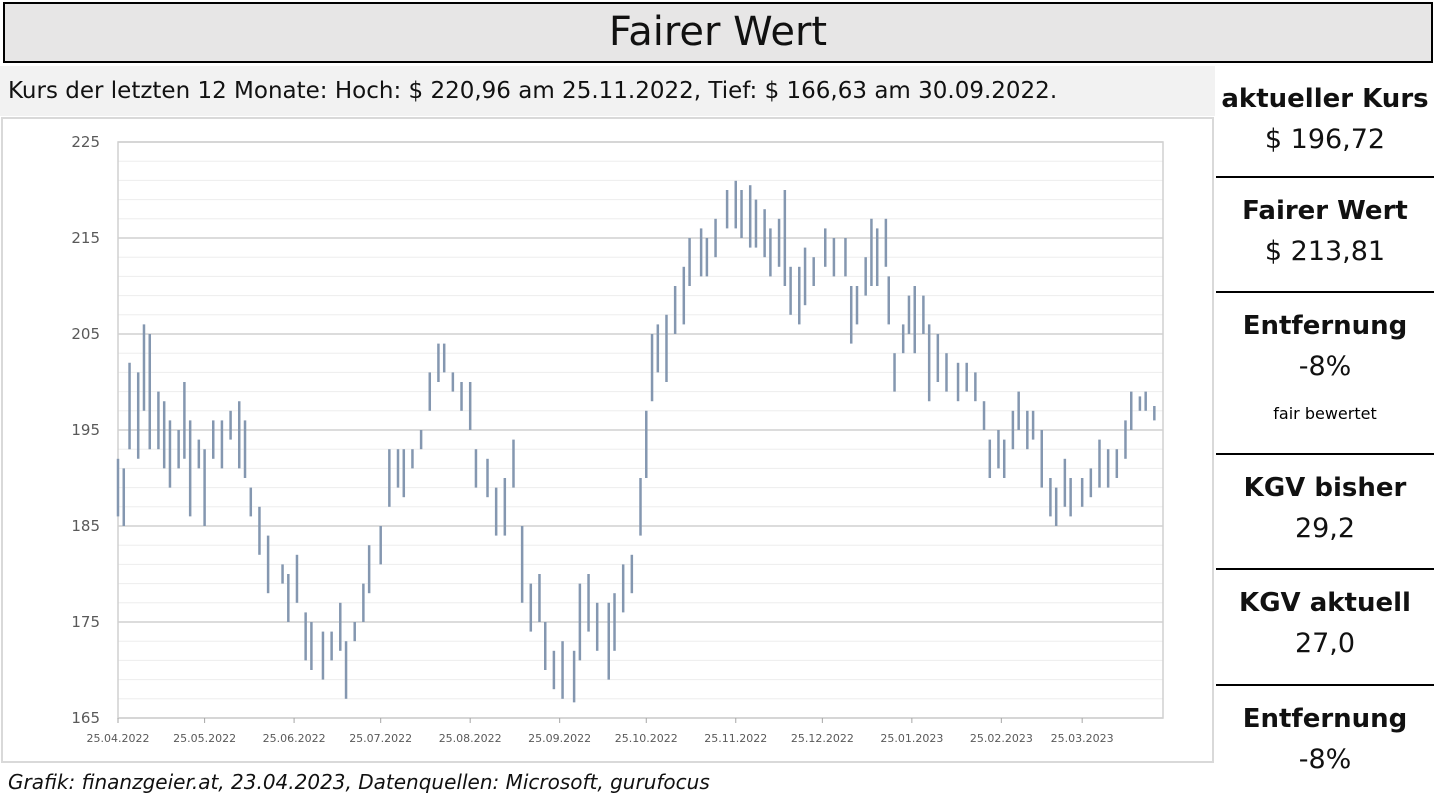 This screenshot has width=1436, height=805. Describe the element at coordinates (1325, 623) in the screenshot. I see `panel-section: KGV aktuell 27,0` at that location.